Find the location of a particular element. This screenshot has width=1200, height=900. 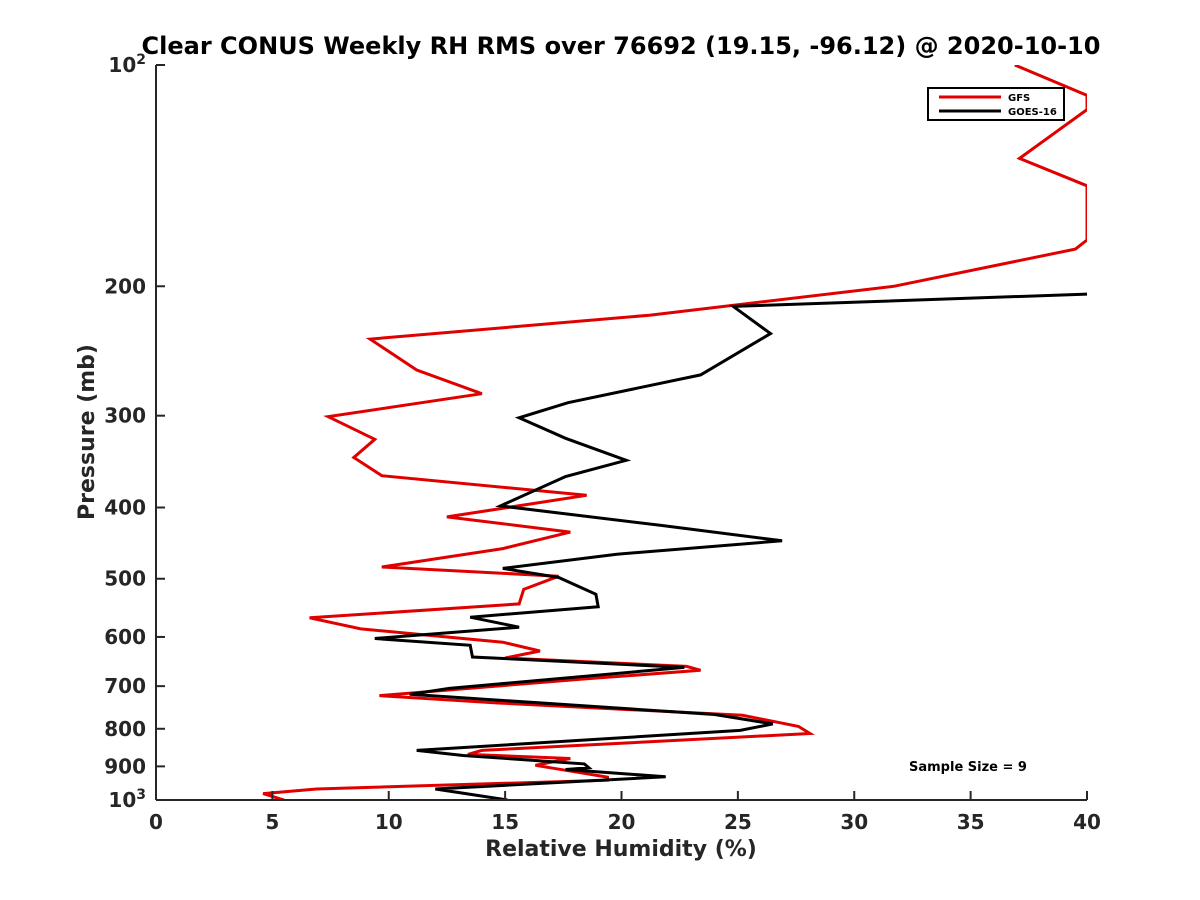

sample-size-annotation: Sample Size = 9 is located at coordinates (968, 767).